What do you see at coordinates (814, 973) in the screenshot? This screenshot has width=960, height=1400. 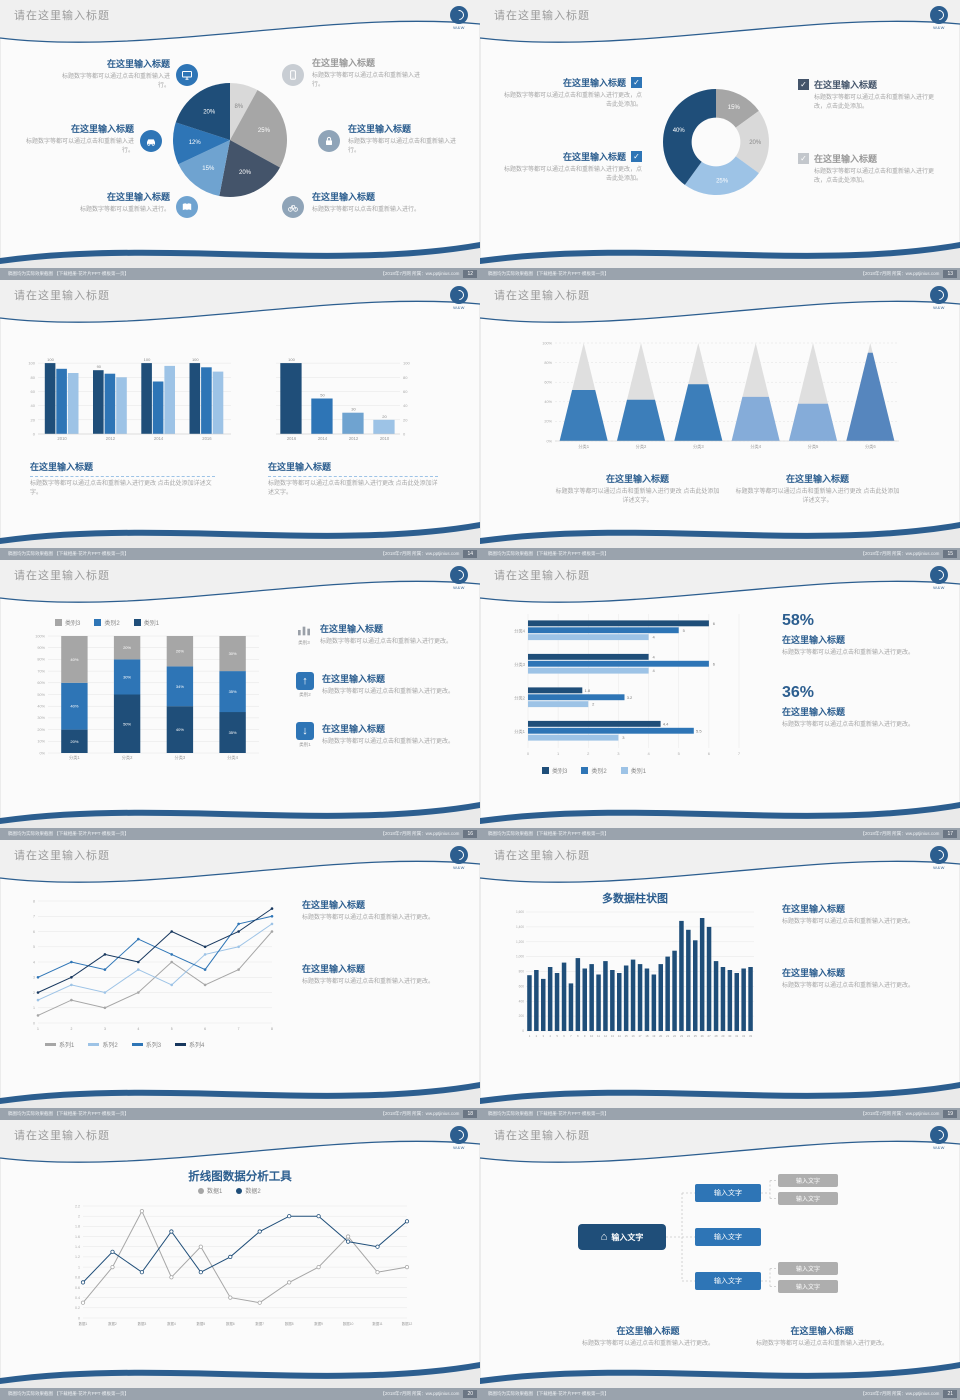 I see `column-heading: 在这里输入标题` at bounding box center [814, 973].